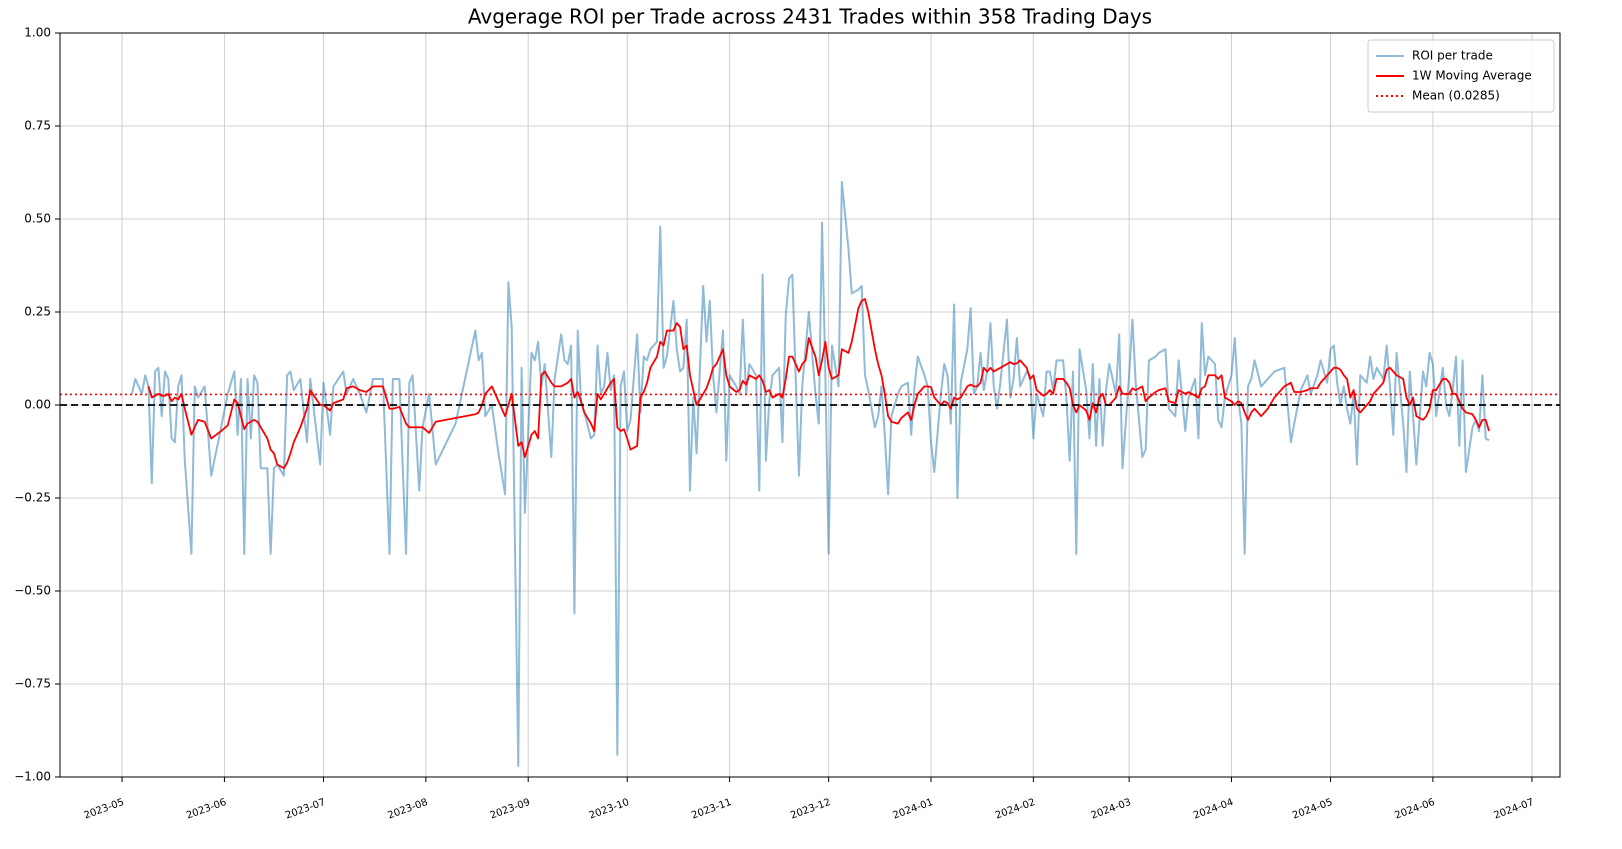  Describe the element at coordinates (32, 684) in the screenshot. I see `y-tick-label: −0.75` at that location.